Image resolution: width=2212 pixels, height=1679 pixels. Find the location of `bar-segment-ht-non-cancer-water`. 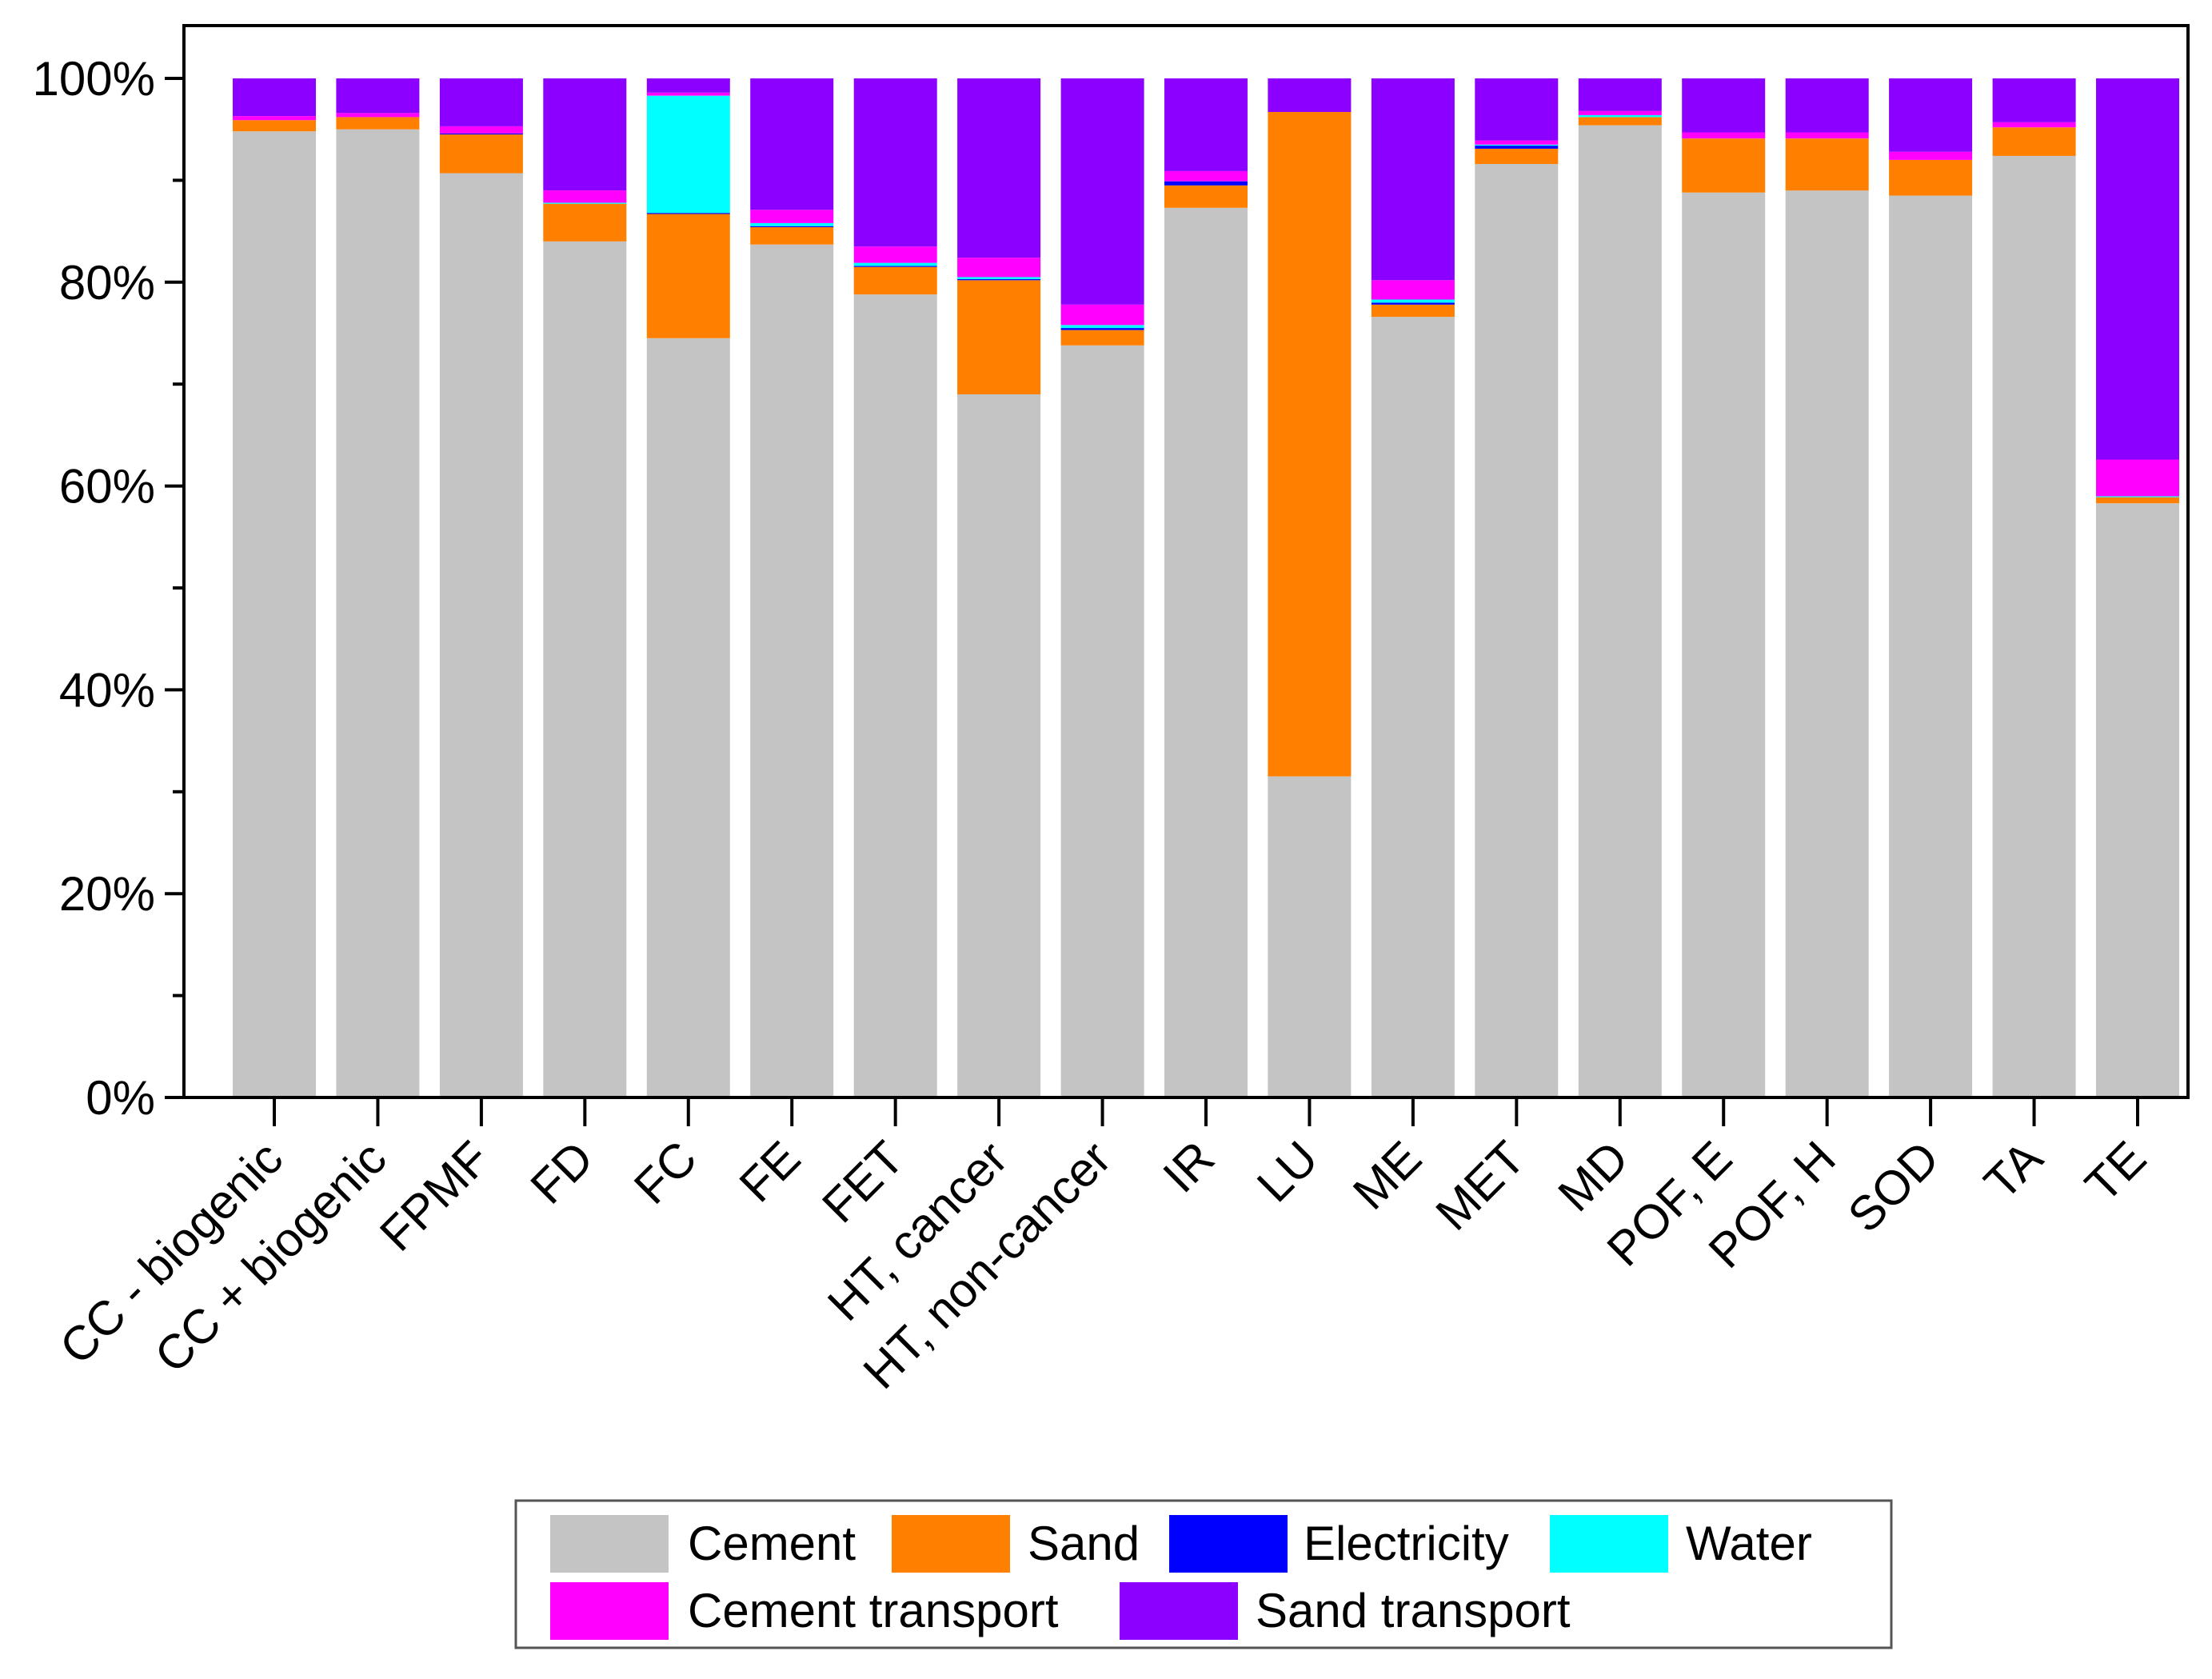

bar-segment-ht-non-cancer-water is located at coordinates (1102, 327).